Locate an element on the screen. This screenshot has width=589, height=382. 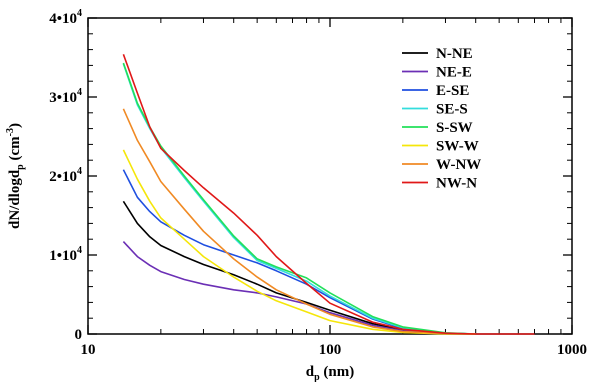
legend: N-NE NE-E E-SE SE-S S-SW SW-W W-NW NW-N is located at coordinates (441, 119).